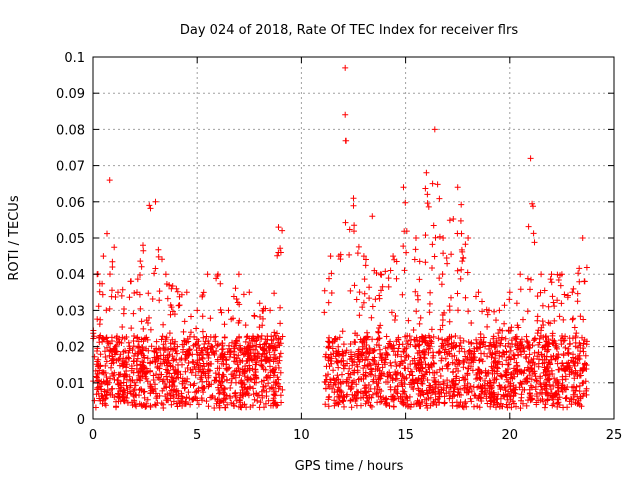 This screenshot has height=480, width=640. What do you see at coordinates (614, 435) in the screenshot?
I see `x-tick-label: 25` at bounding box center [614, 435].